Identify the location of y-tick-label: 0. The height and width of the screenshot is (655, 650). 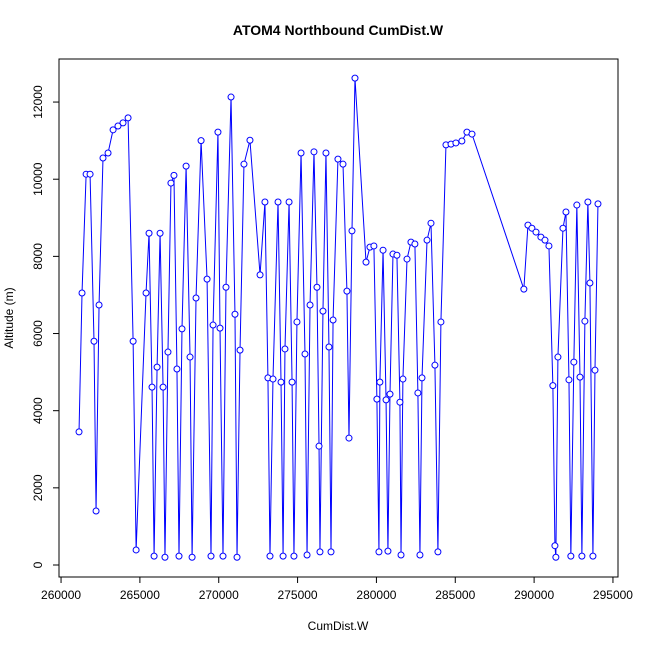
(38, 564).